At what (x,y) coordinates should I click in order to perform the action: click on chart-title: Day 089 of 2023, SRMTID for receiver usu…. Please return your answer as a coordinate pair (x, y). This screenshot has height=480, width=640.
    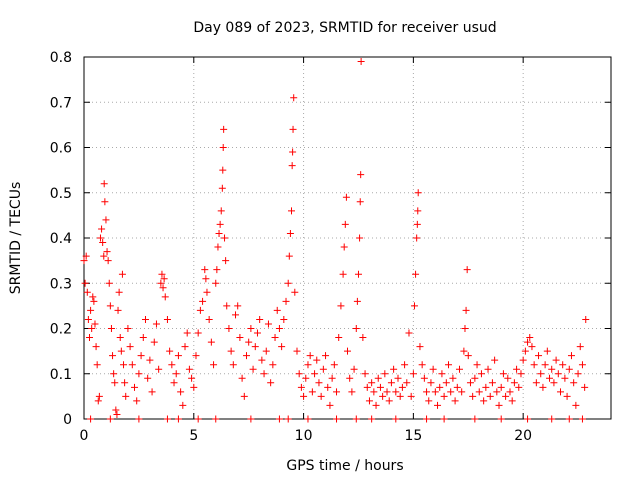
    Looking at the image, I should click on (344, 28).